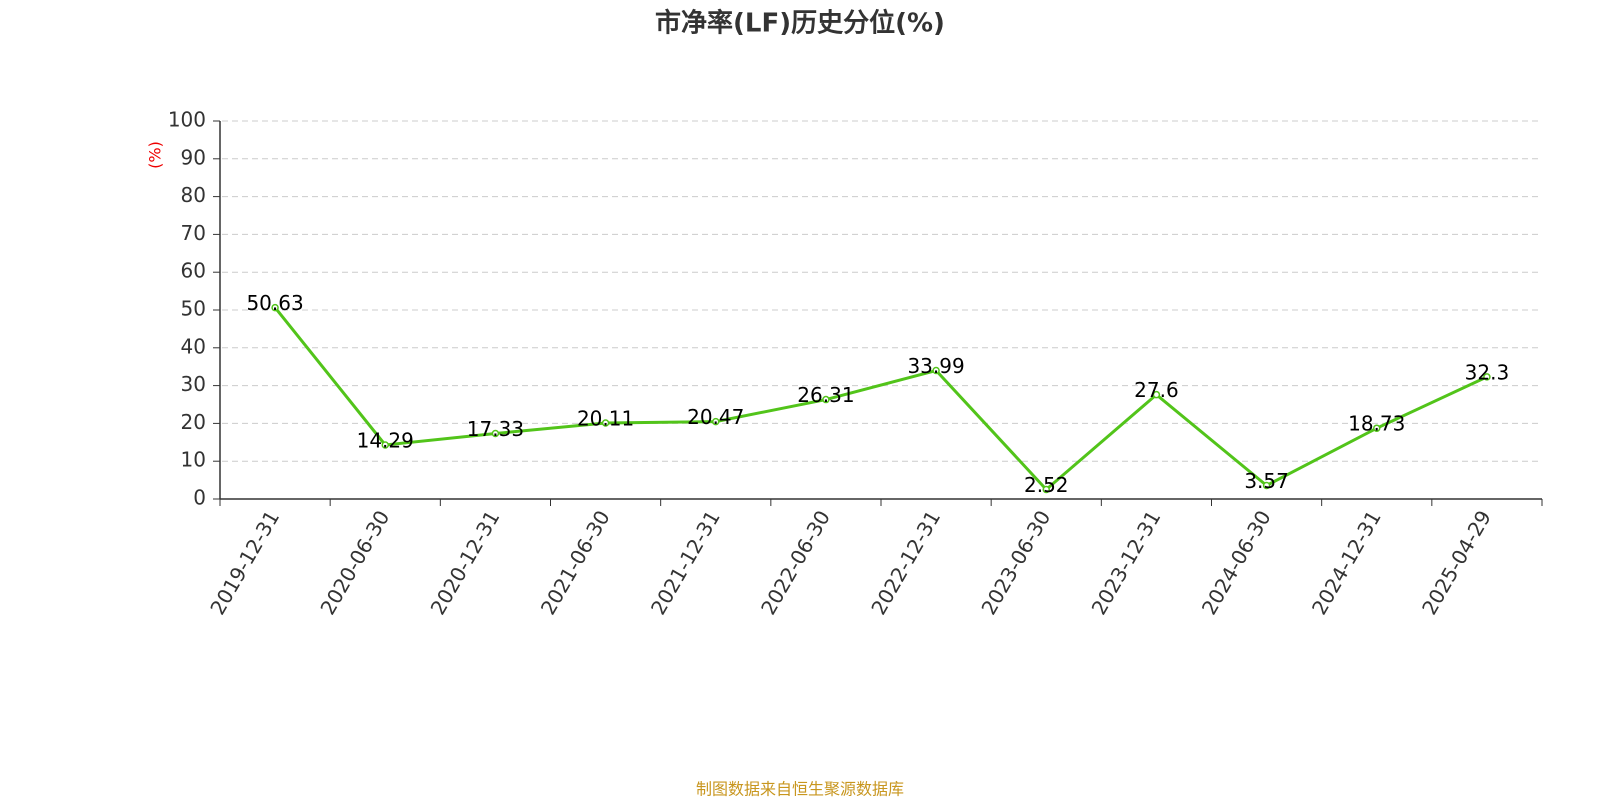 The width and height of the screenshot is (1600, 800). What do you see at coordinates (193, 422) in the screenshot?
I see `y-tick-label: 20` at bounding box center [193, 422].